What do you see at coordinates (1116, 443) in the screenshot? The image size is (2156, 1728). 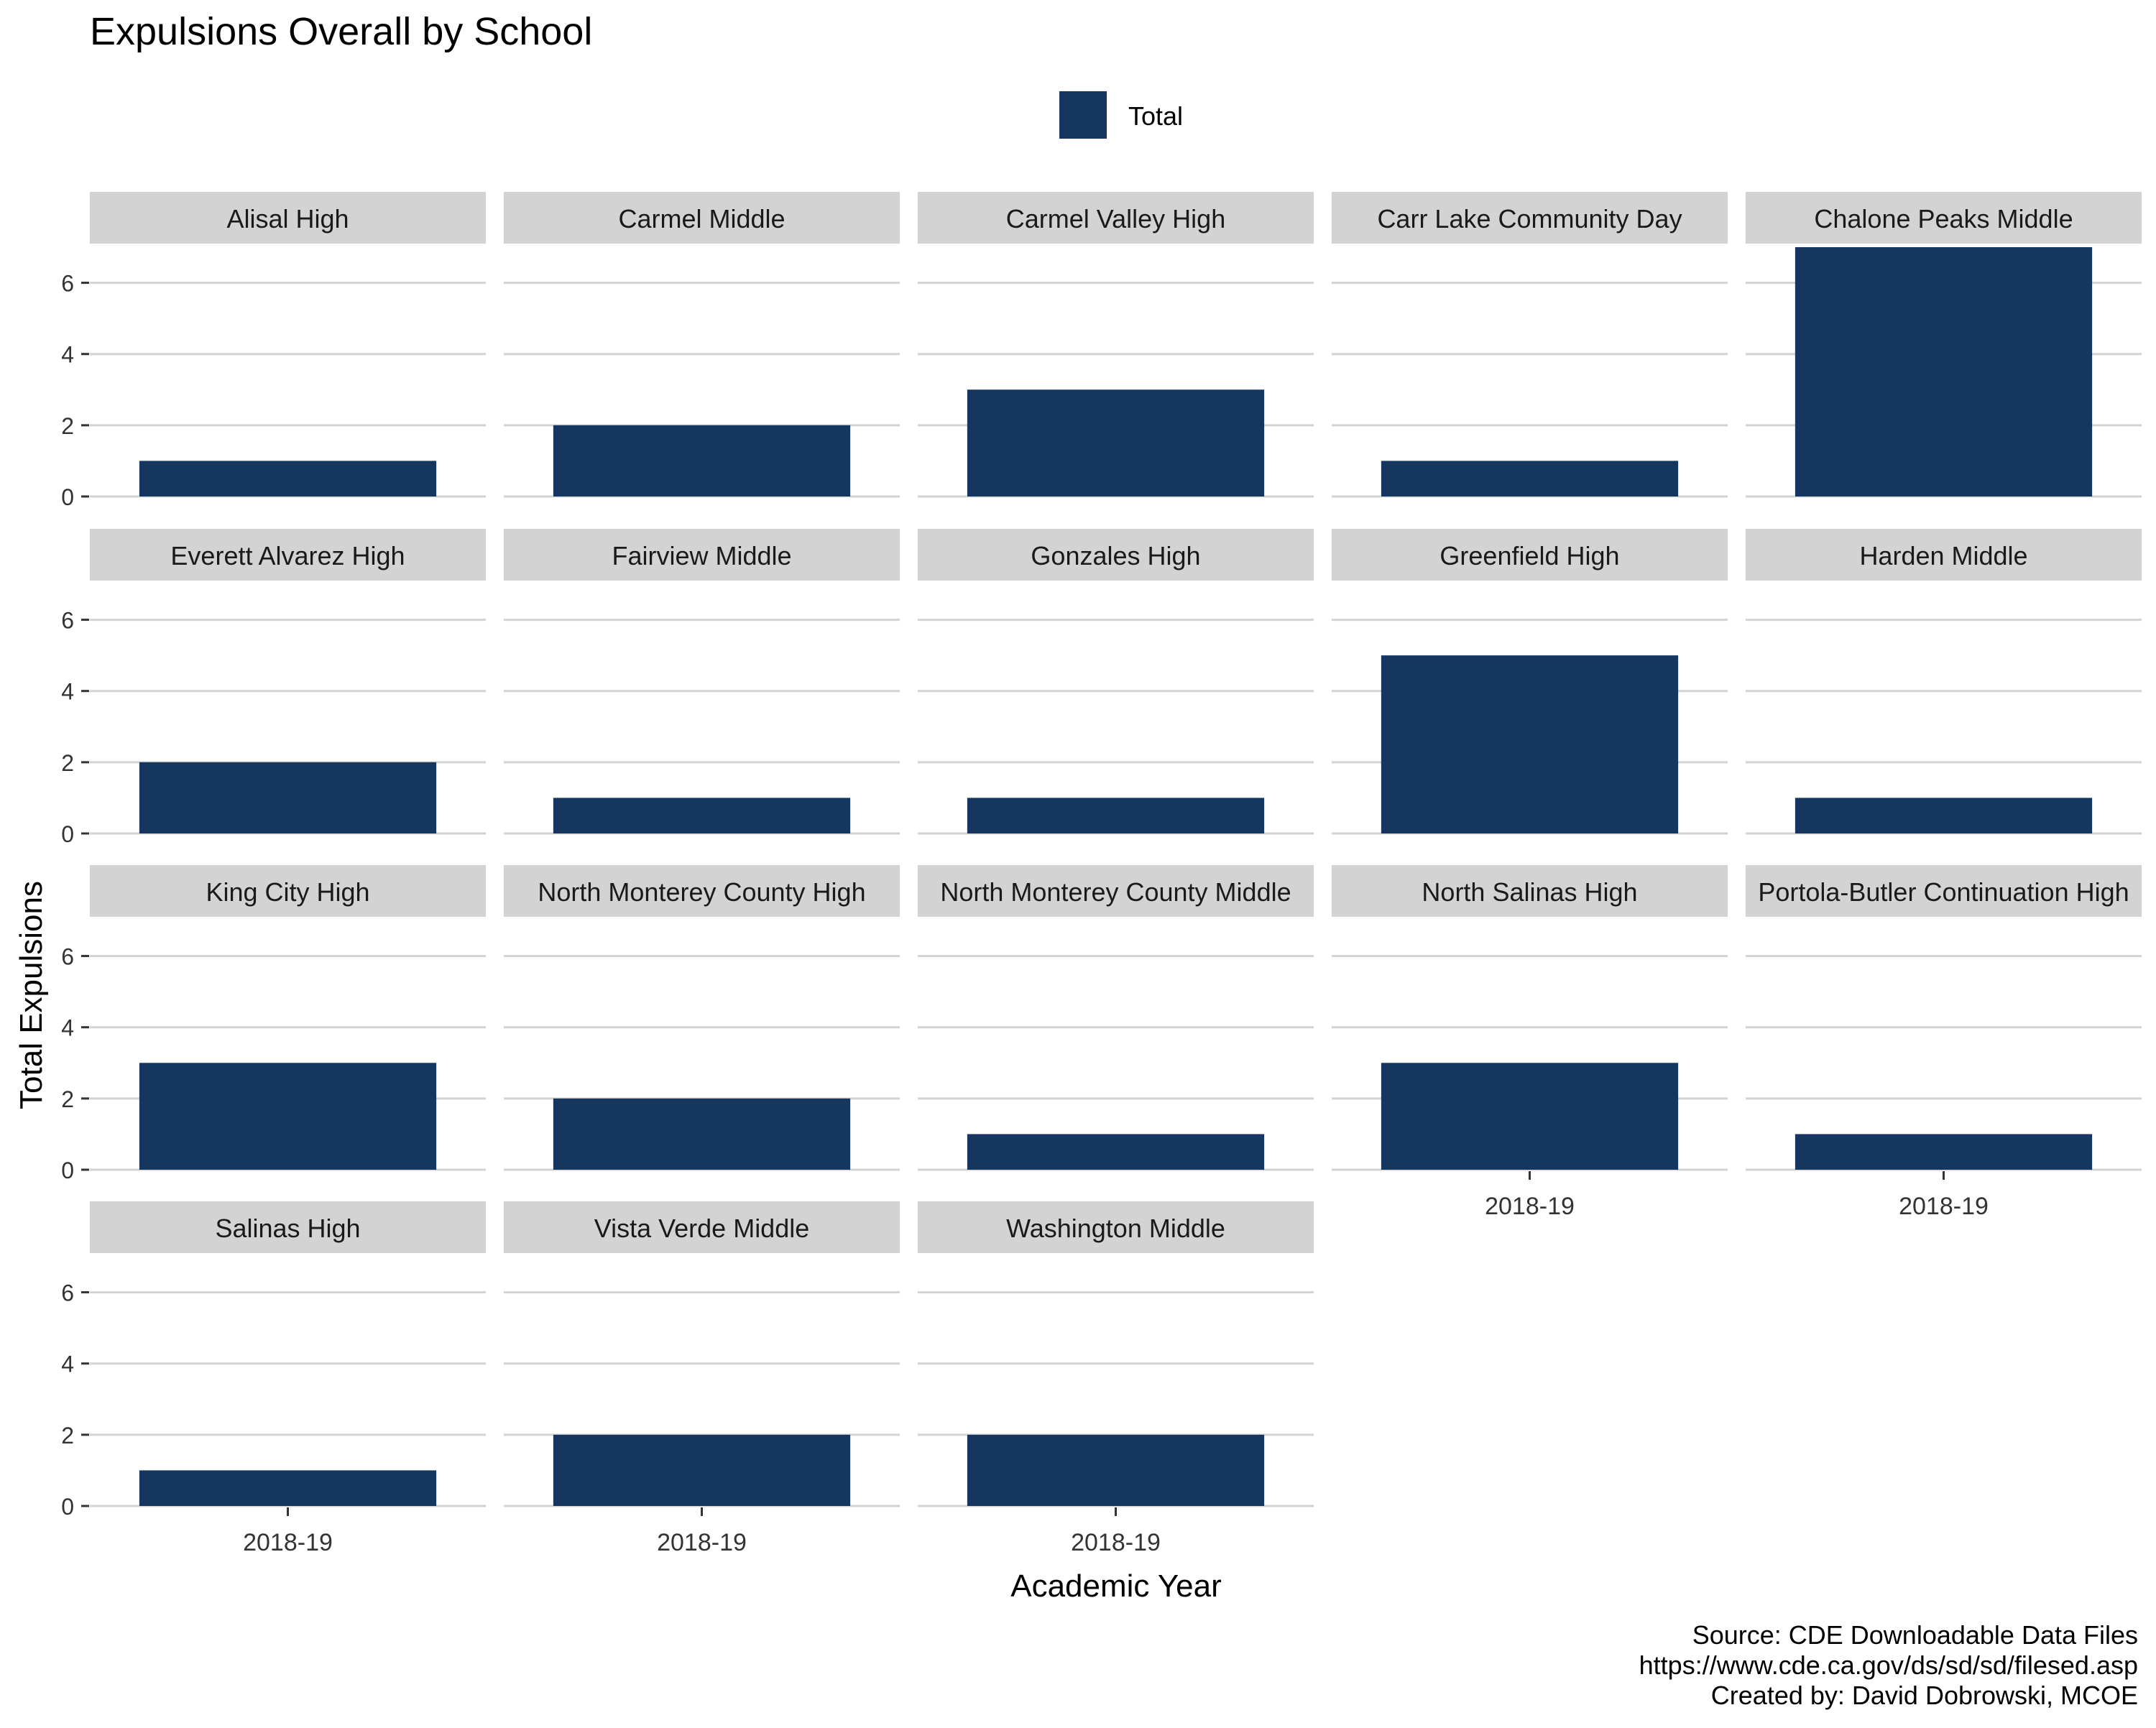 I see `bar-carmel-valley-high` at bounding box center [1116, 443].